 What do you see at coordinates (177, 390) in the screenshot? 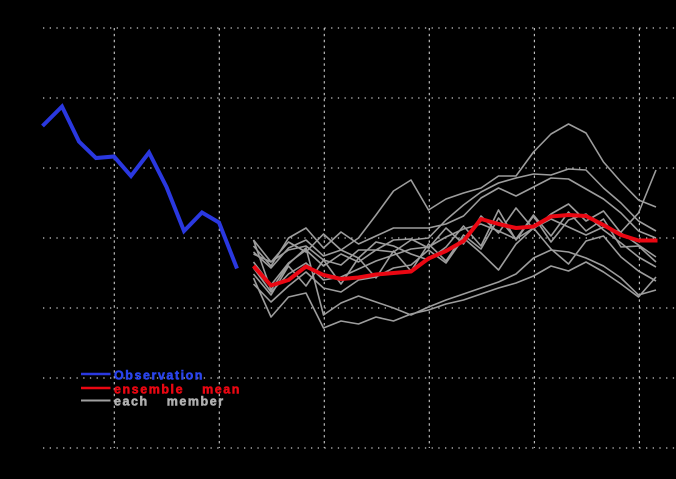
I see `svg-text: ensemble mean` at bounding box center [177, 390].